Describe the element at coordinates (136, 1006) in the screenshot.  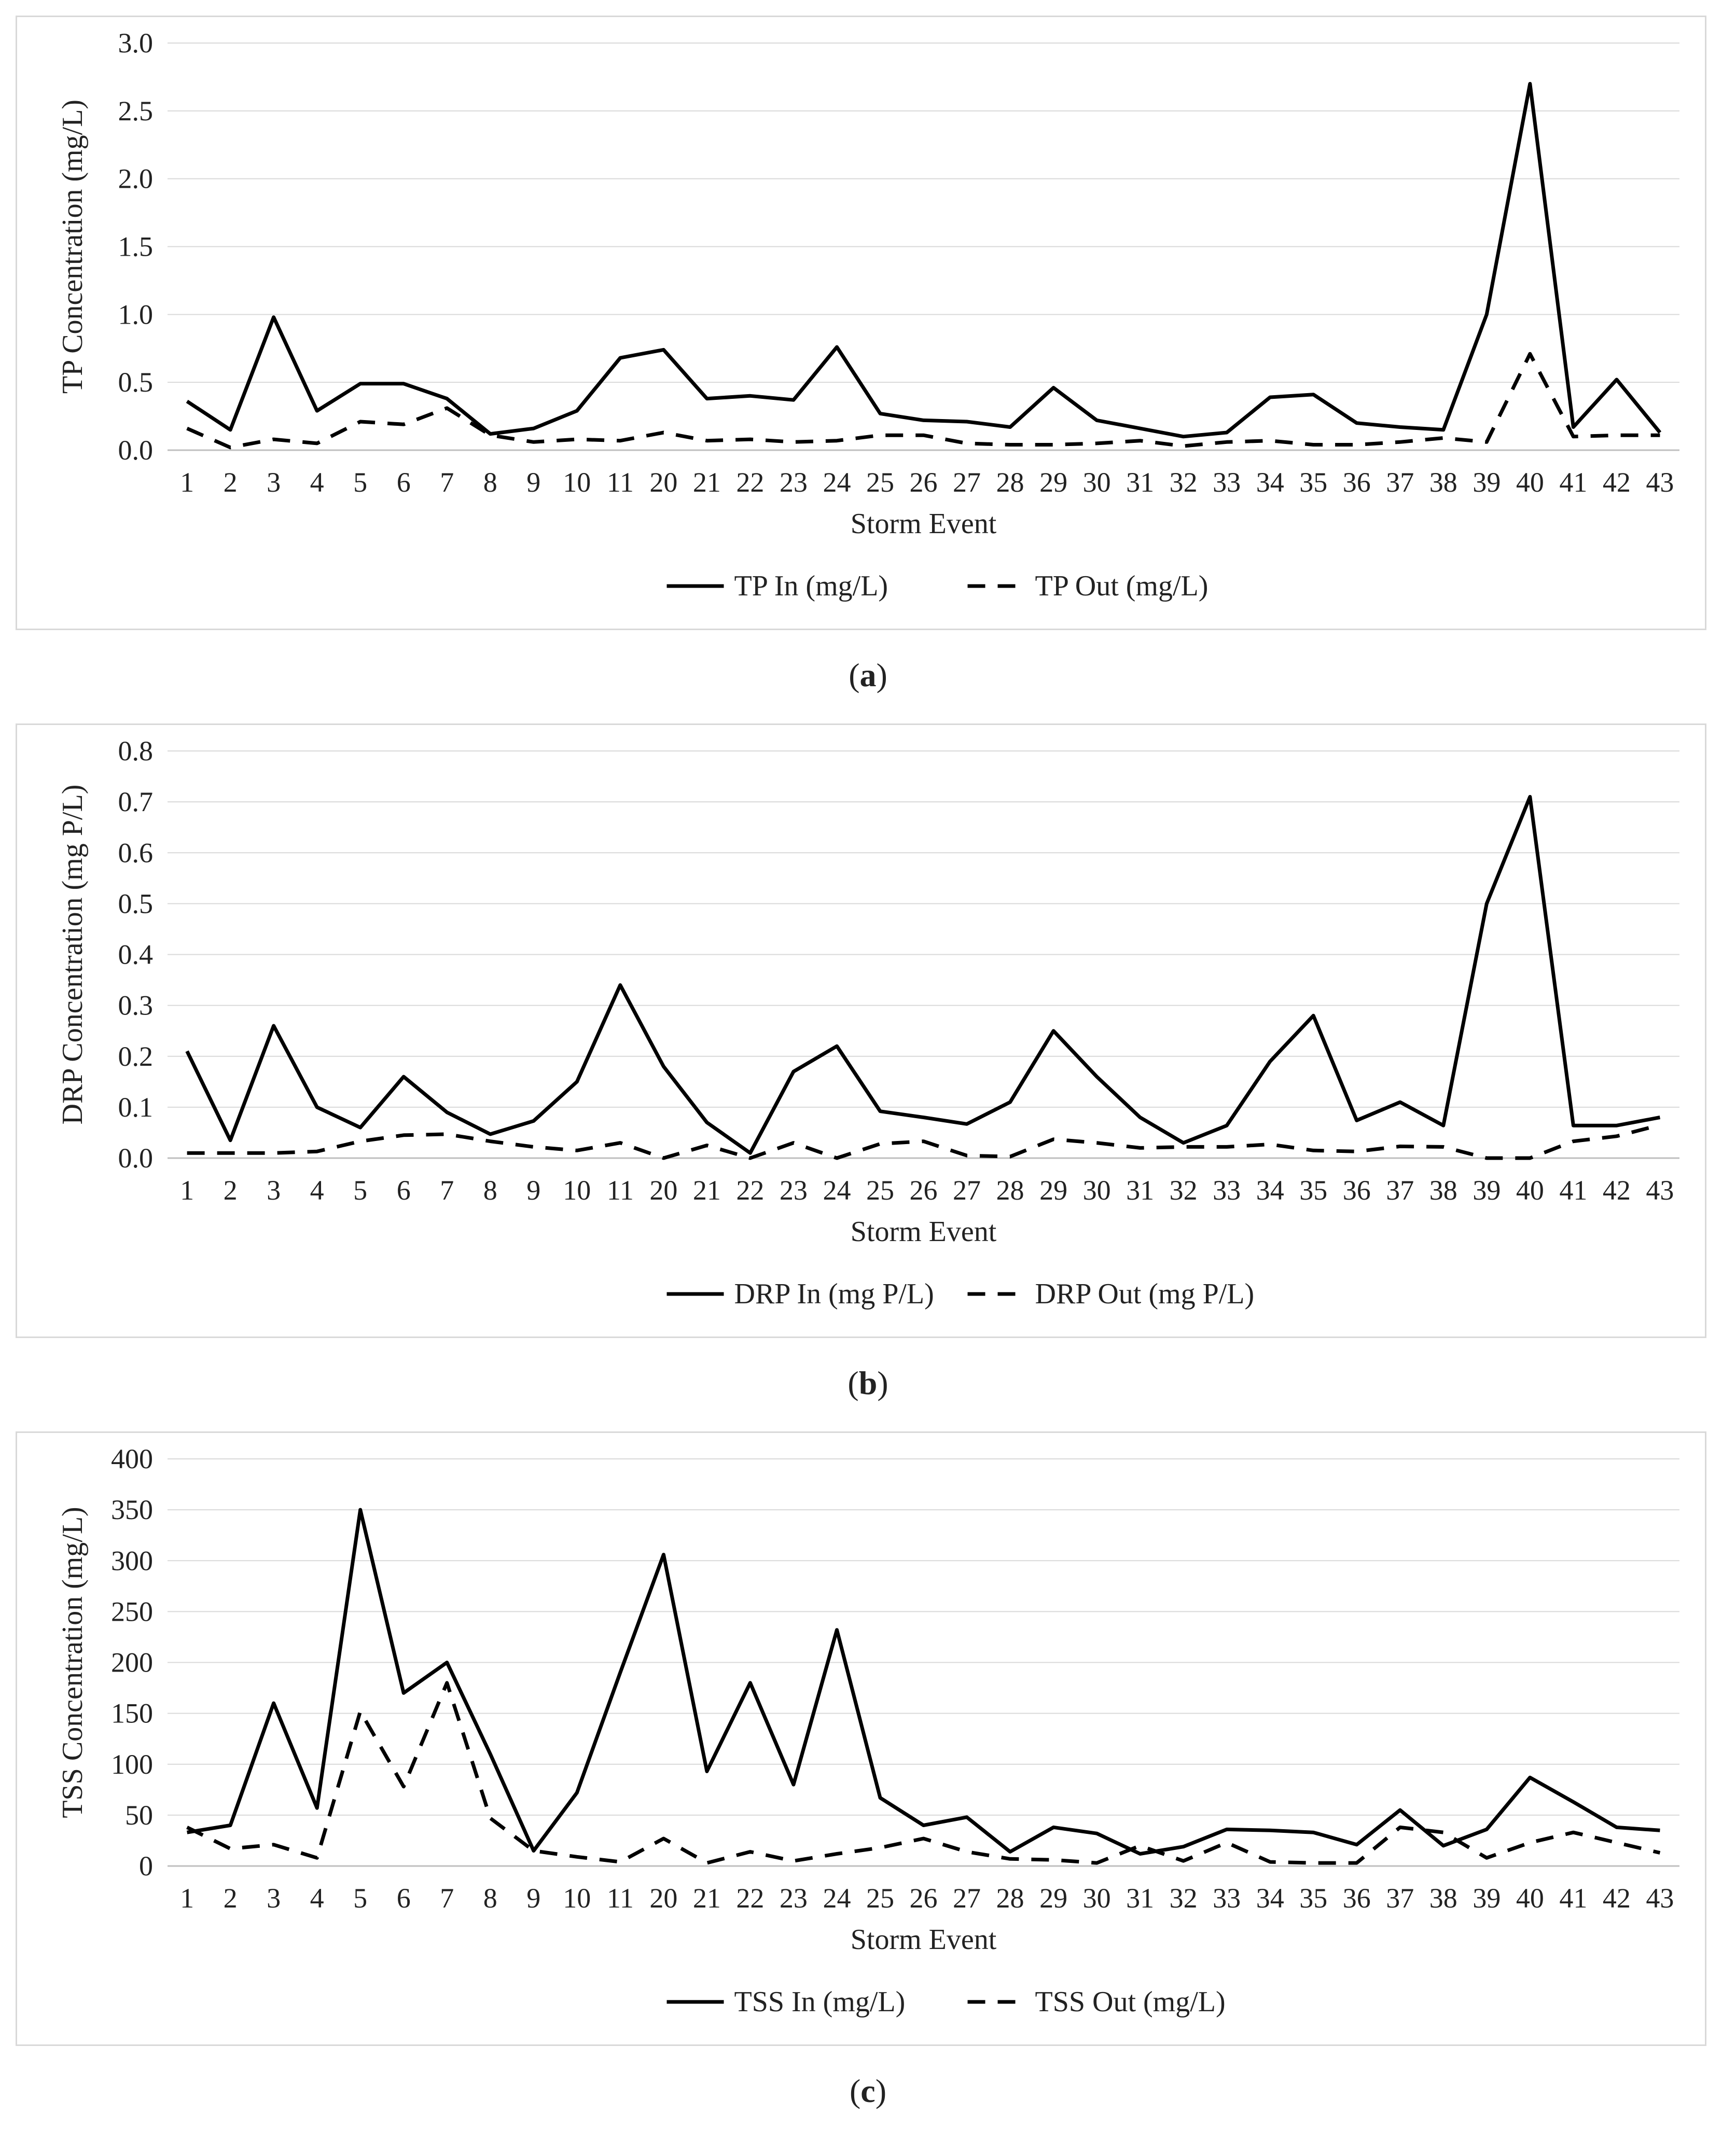
I see `y-tick-label: 0.3` at that location.